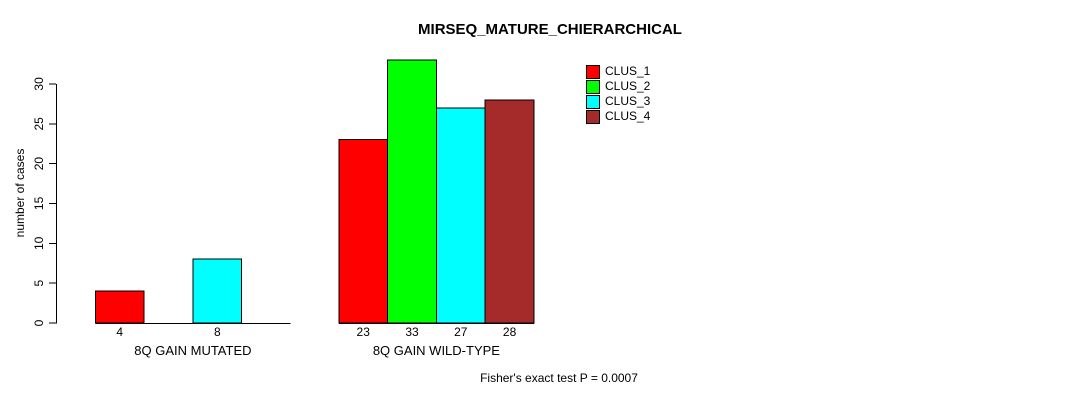 The image size is (1090, 400). What do you see at coordinates (39, 203) in the screenshot?
I see `y-tick-label: 15` at bounding box center [39, 203].